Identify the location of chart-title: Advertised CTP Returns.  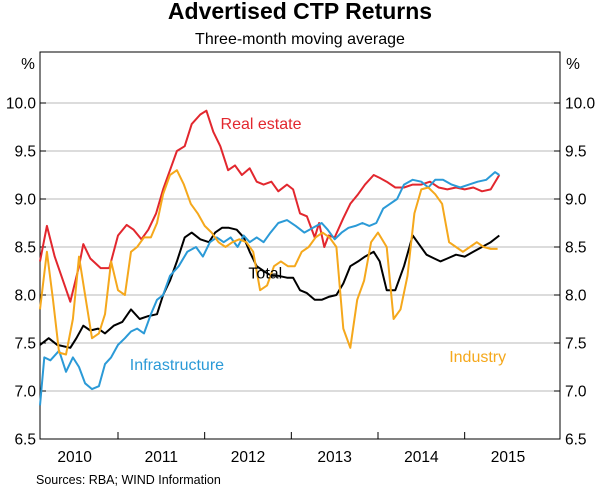
(300, 12).